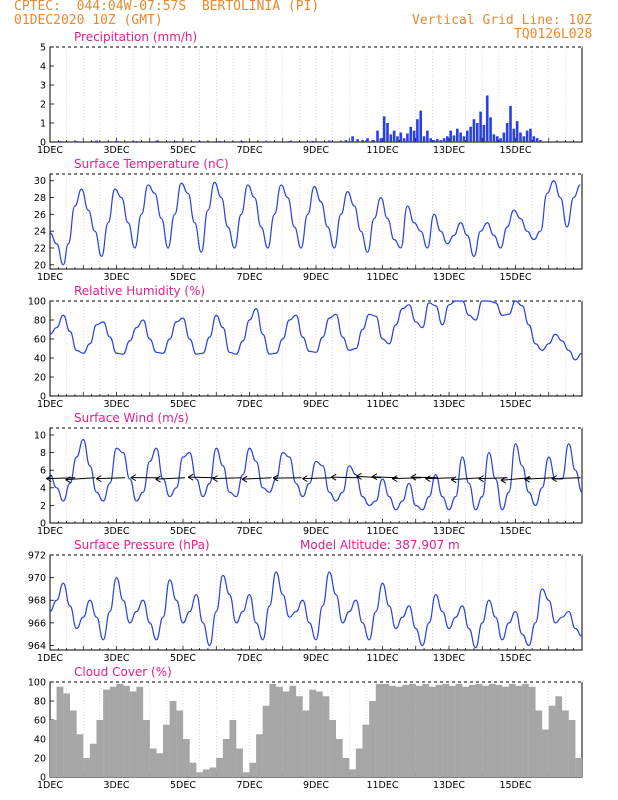  I want to click on temperature-x-tick-label: 1DEC, so click(50, 277).